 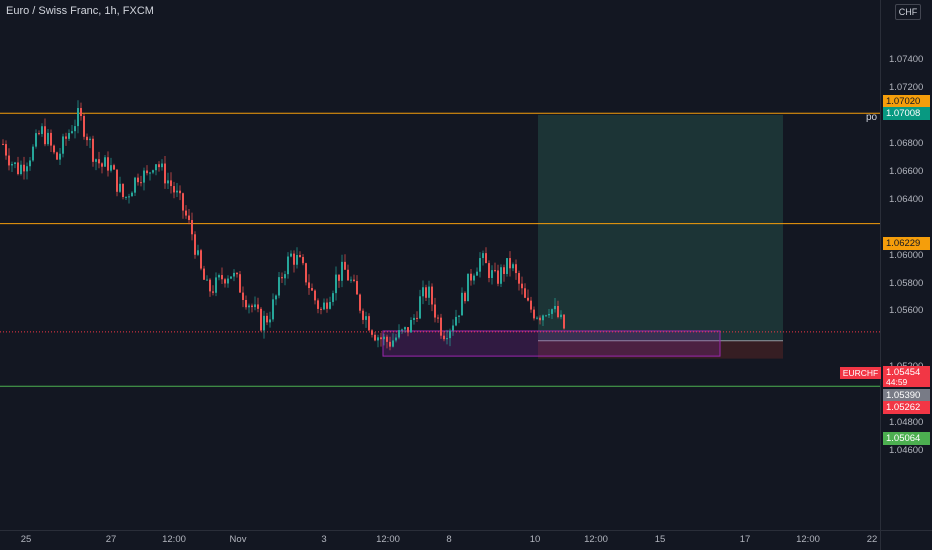 I want to click on currency-badge: CHF, so click(x=908, y=12).